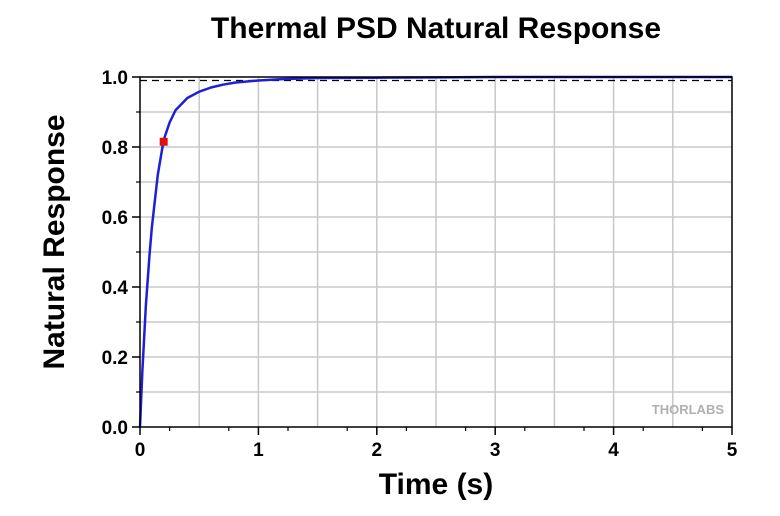 The height and width of the screenshot is (516, 780). I want to click on data-marker, so click(163, 141).